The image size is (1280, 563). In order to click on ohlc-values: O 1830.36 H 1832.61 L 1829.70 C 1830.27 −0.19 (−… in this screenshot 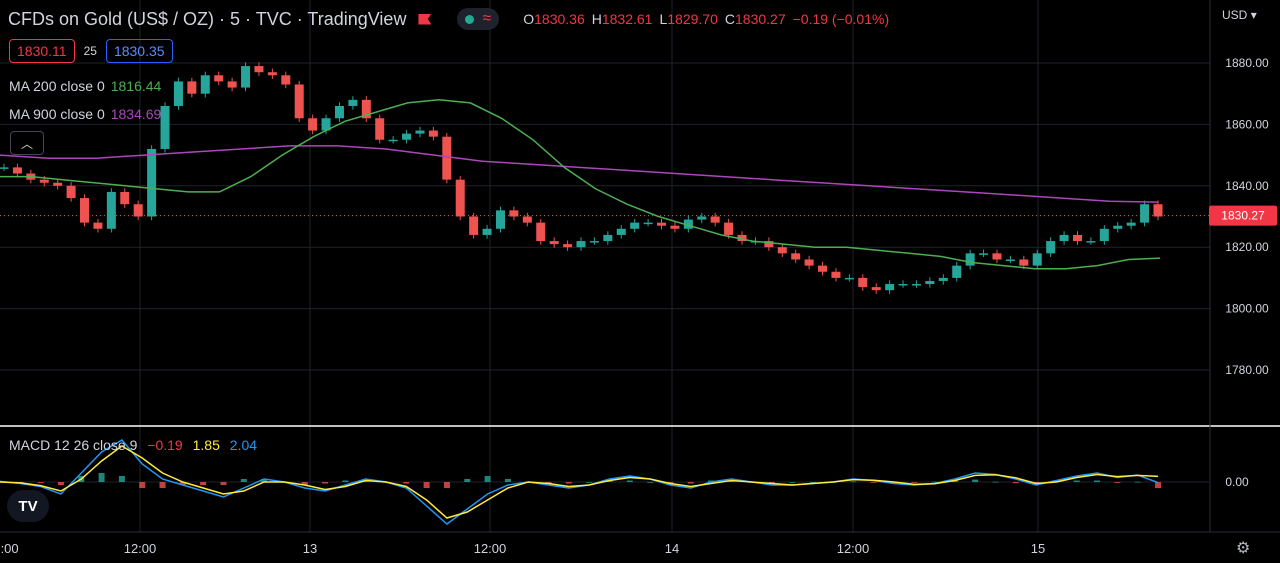, I will do `click(709, 19)`.